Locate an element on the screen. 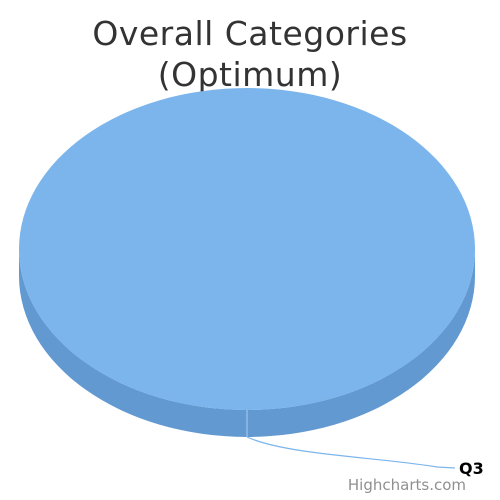 The image size is (500, 500). data-label-connector-q3 is located at coordinates (351, 452).